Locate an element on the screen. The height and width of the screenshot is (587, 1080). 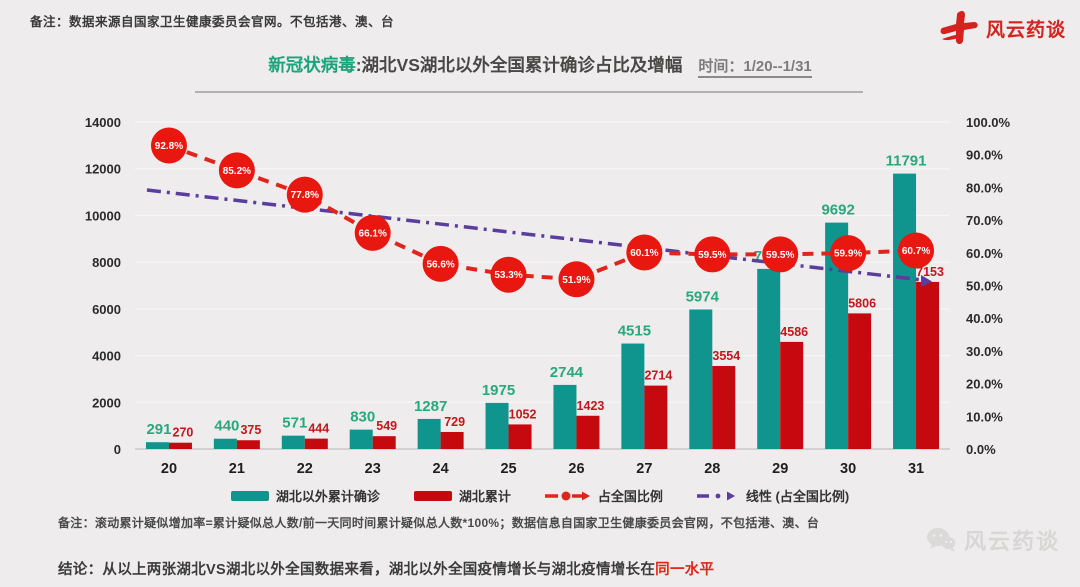
left-axis-tick: 2000 is located at coordinates (106, 402).